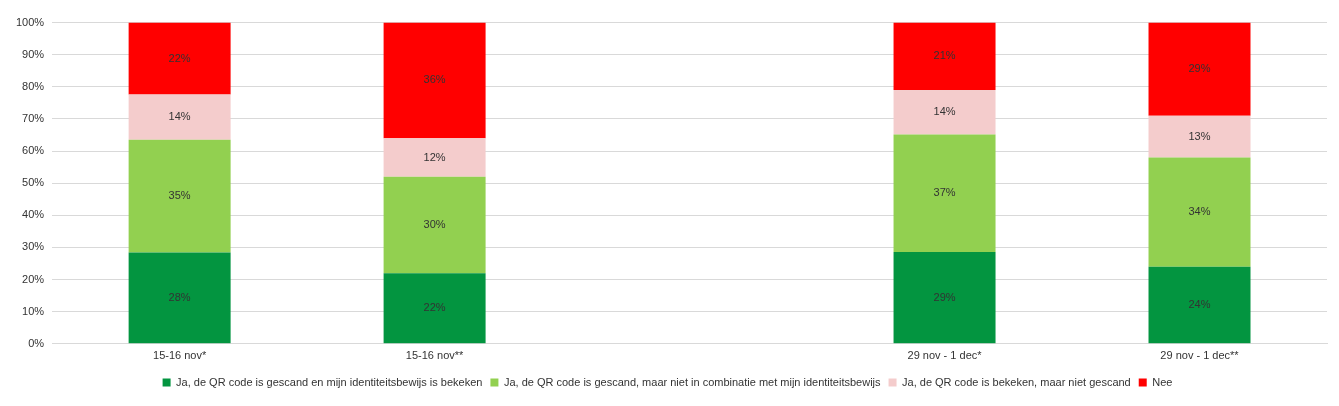  I want to click on data-label: 37%, so click(944, 192).